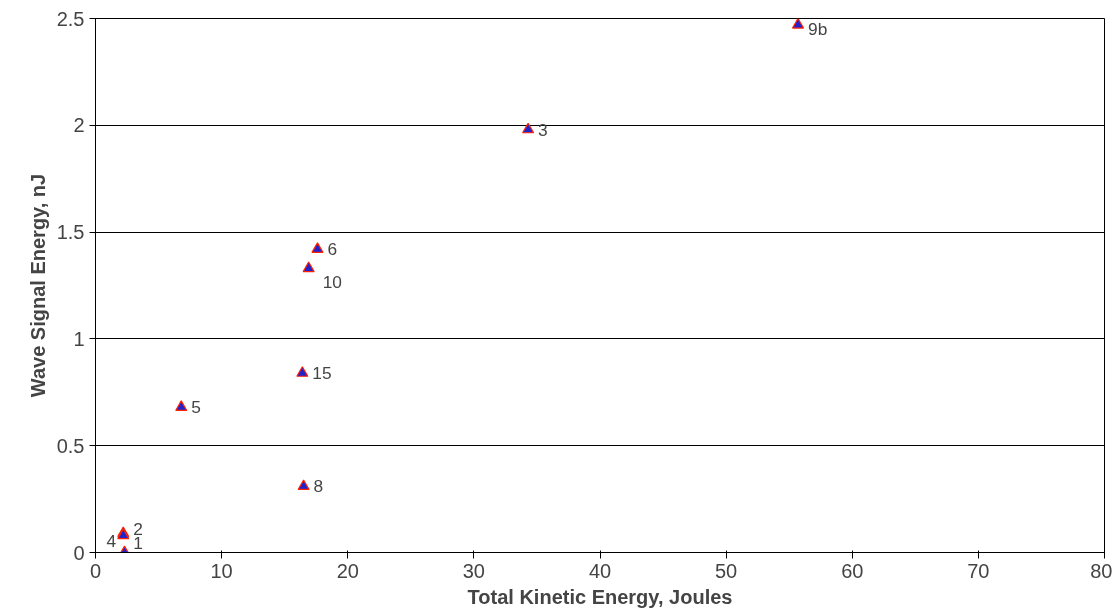 The width and height of the screenshot is (1112, 612). What do you see at coordinates (221, 570) in the screenshot?
I see `x-tick-label: 10` at bounding box center [221, 570].